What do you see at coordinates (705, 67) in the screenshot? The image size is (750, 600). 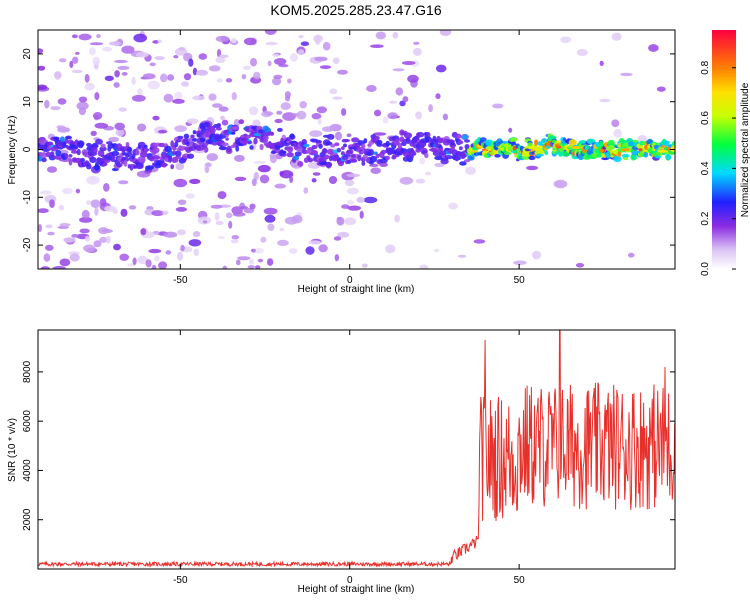 I see `colorbar-tick-label: 0.8` at bounding box center [705, 67].